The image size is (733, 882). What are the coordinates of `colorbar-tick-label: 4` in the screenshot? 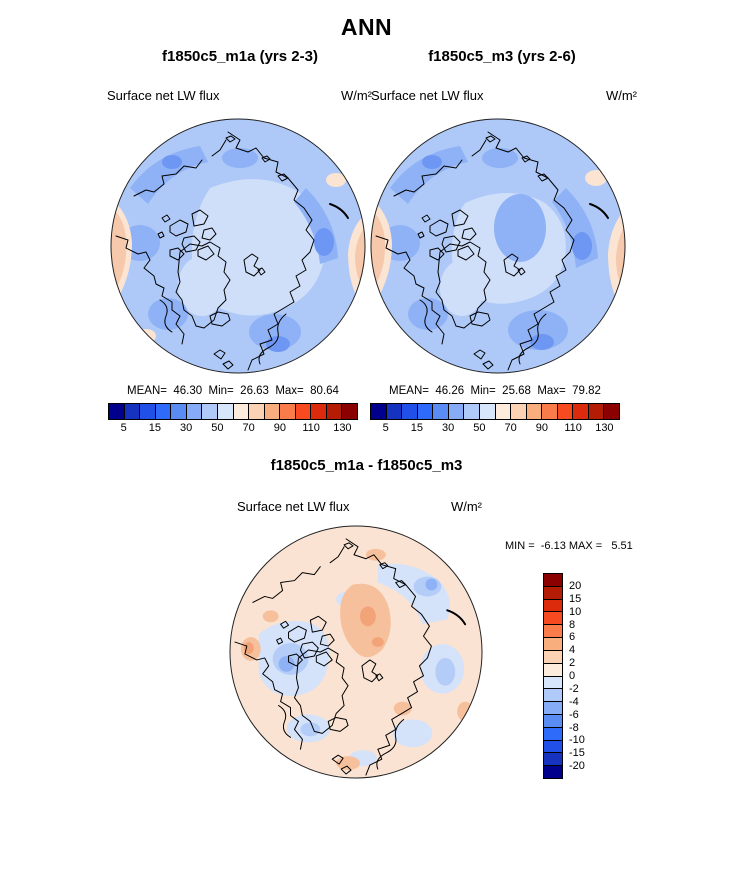 It's located at (572, 650).